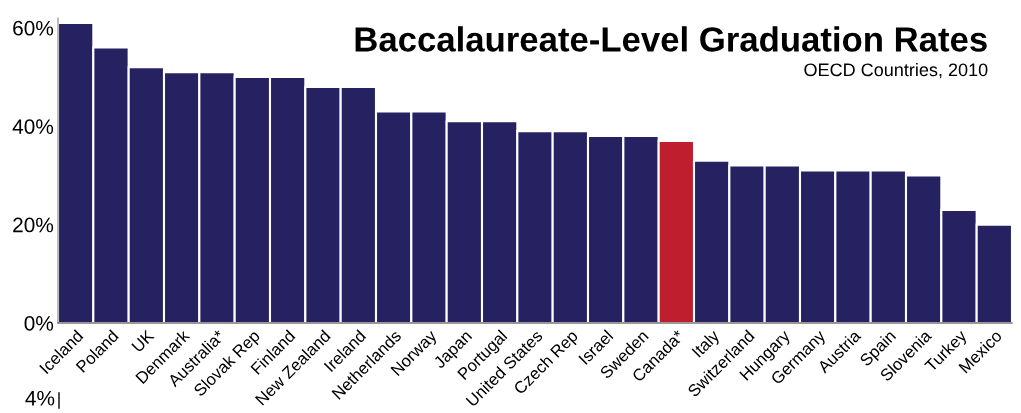  I want to click on y-tick-label: 60%, so click(33, 28).